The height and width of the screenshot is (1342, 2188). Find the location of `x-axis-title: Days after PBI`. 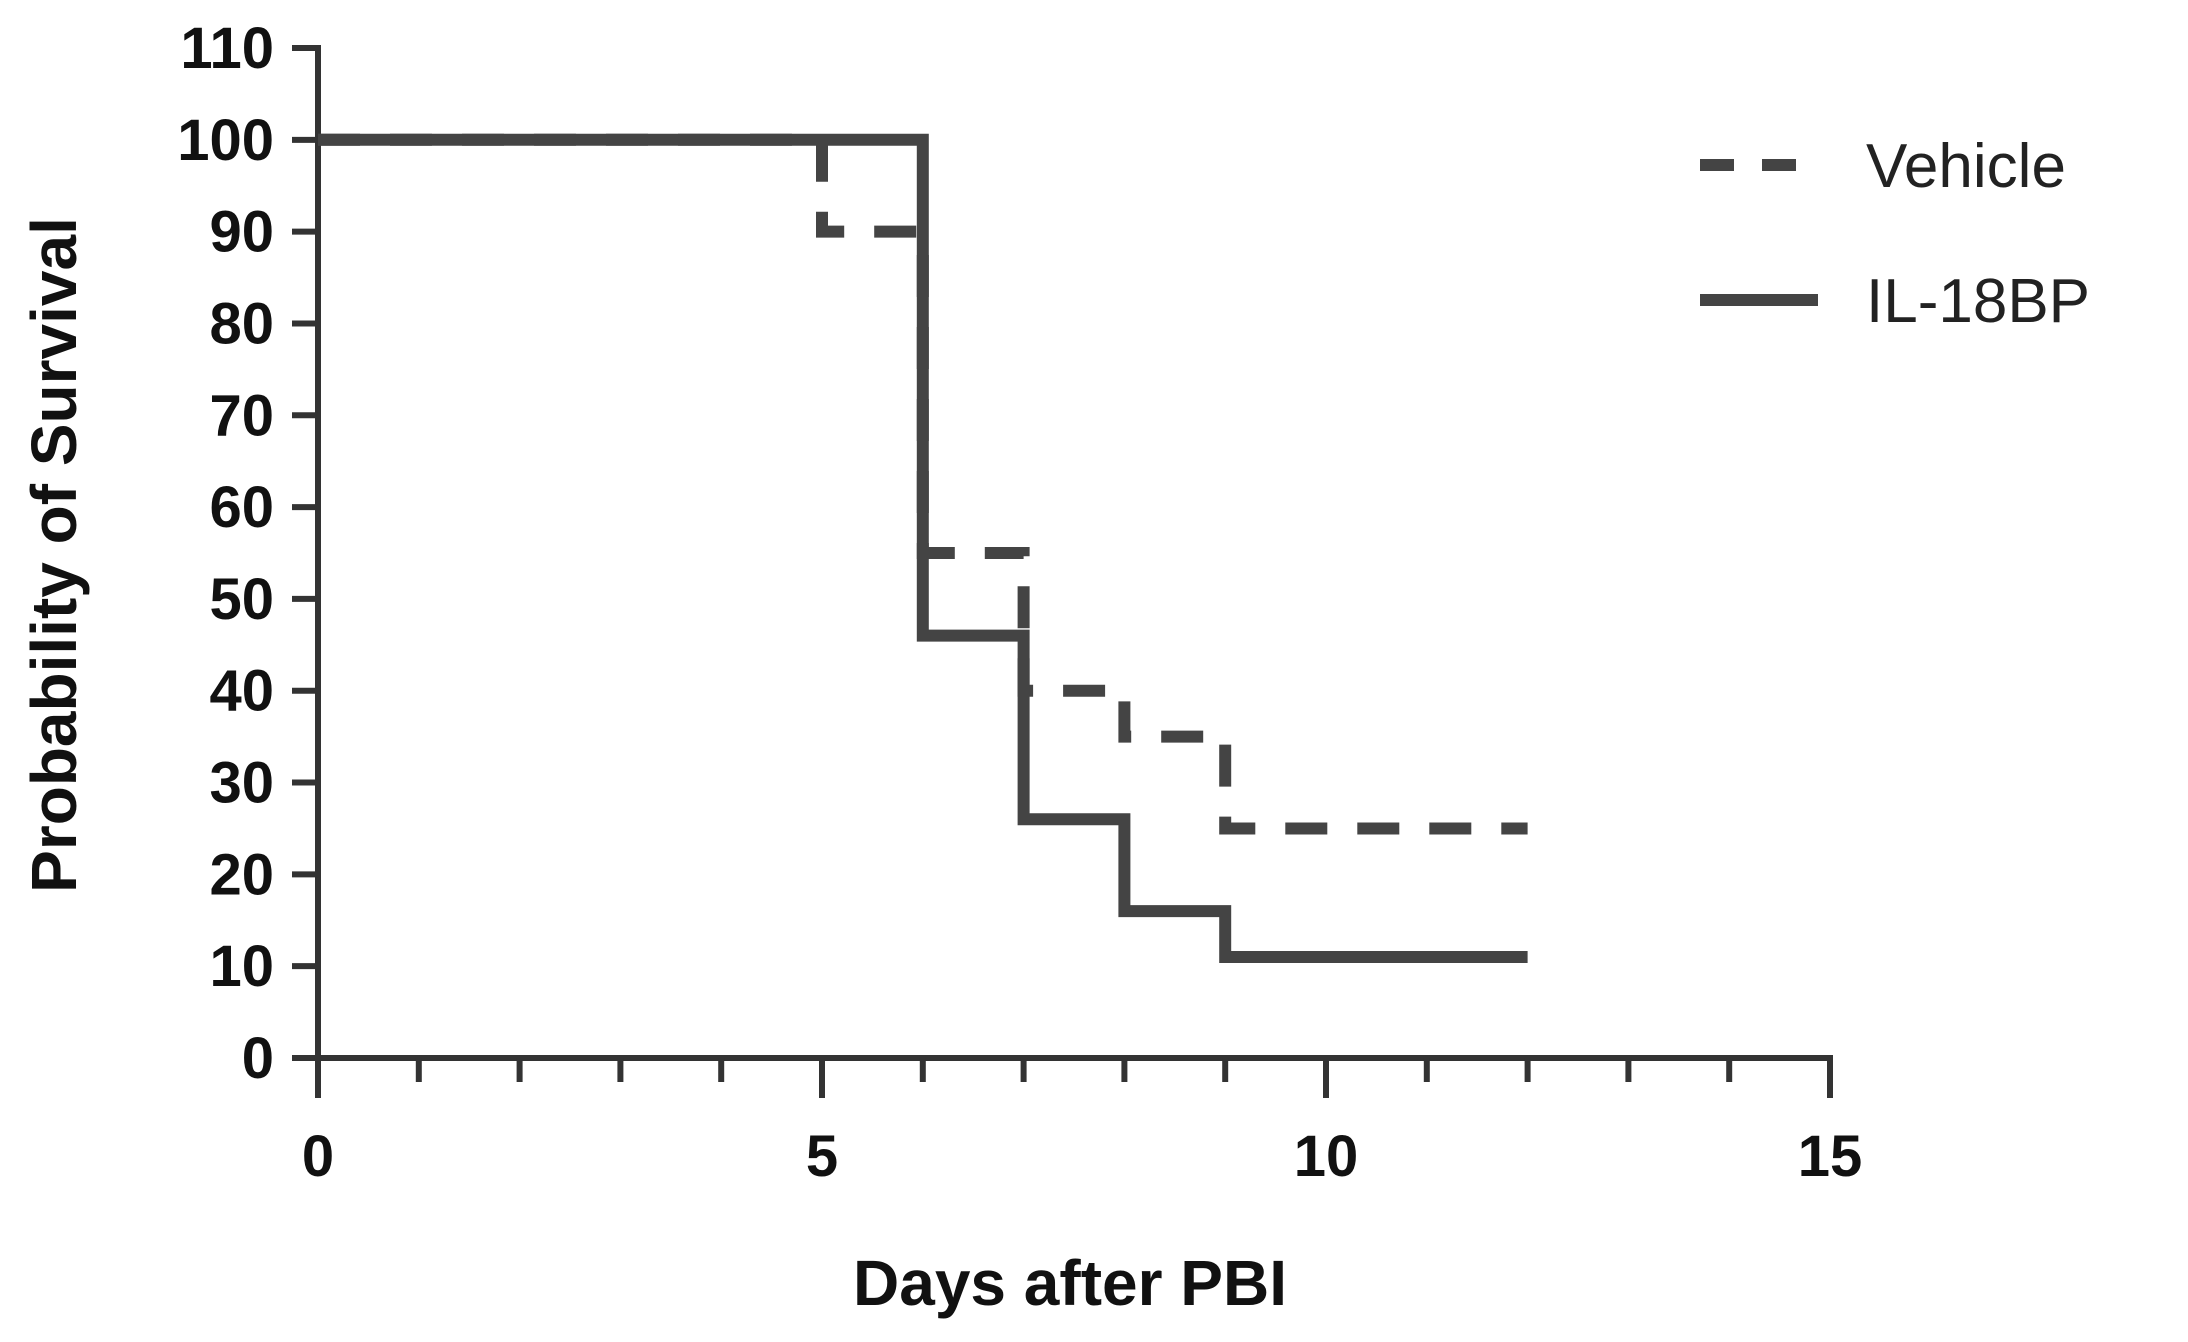

x-axis-title: Days after PBI is located at coordinates (1070, 1283).